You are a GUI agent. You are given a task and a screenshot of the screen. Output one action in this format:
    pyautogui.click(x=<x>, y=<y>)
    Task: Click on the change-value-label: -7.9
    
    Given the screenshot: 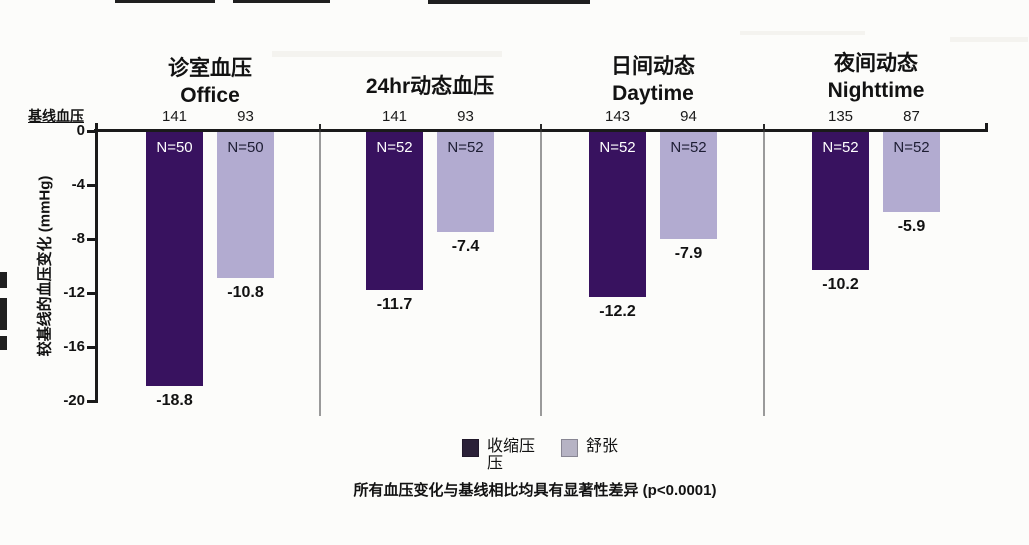 What is the action you would take?
    pyautogui.click(x=688, y=253)
    